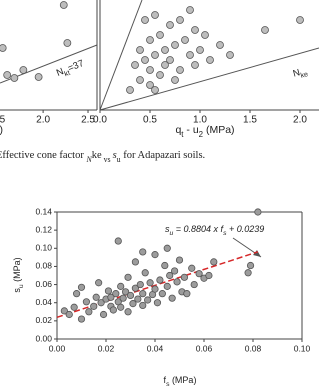 The width and height of the screenshot is (320, 388). I want to click on text-segment: - u, so click(190, 130).